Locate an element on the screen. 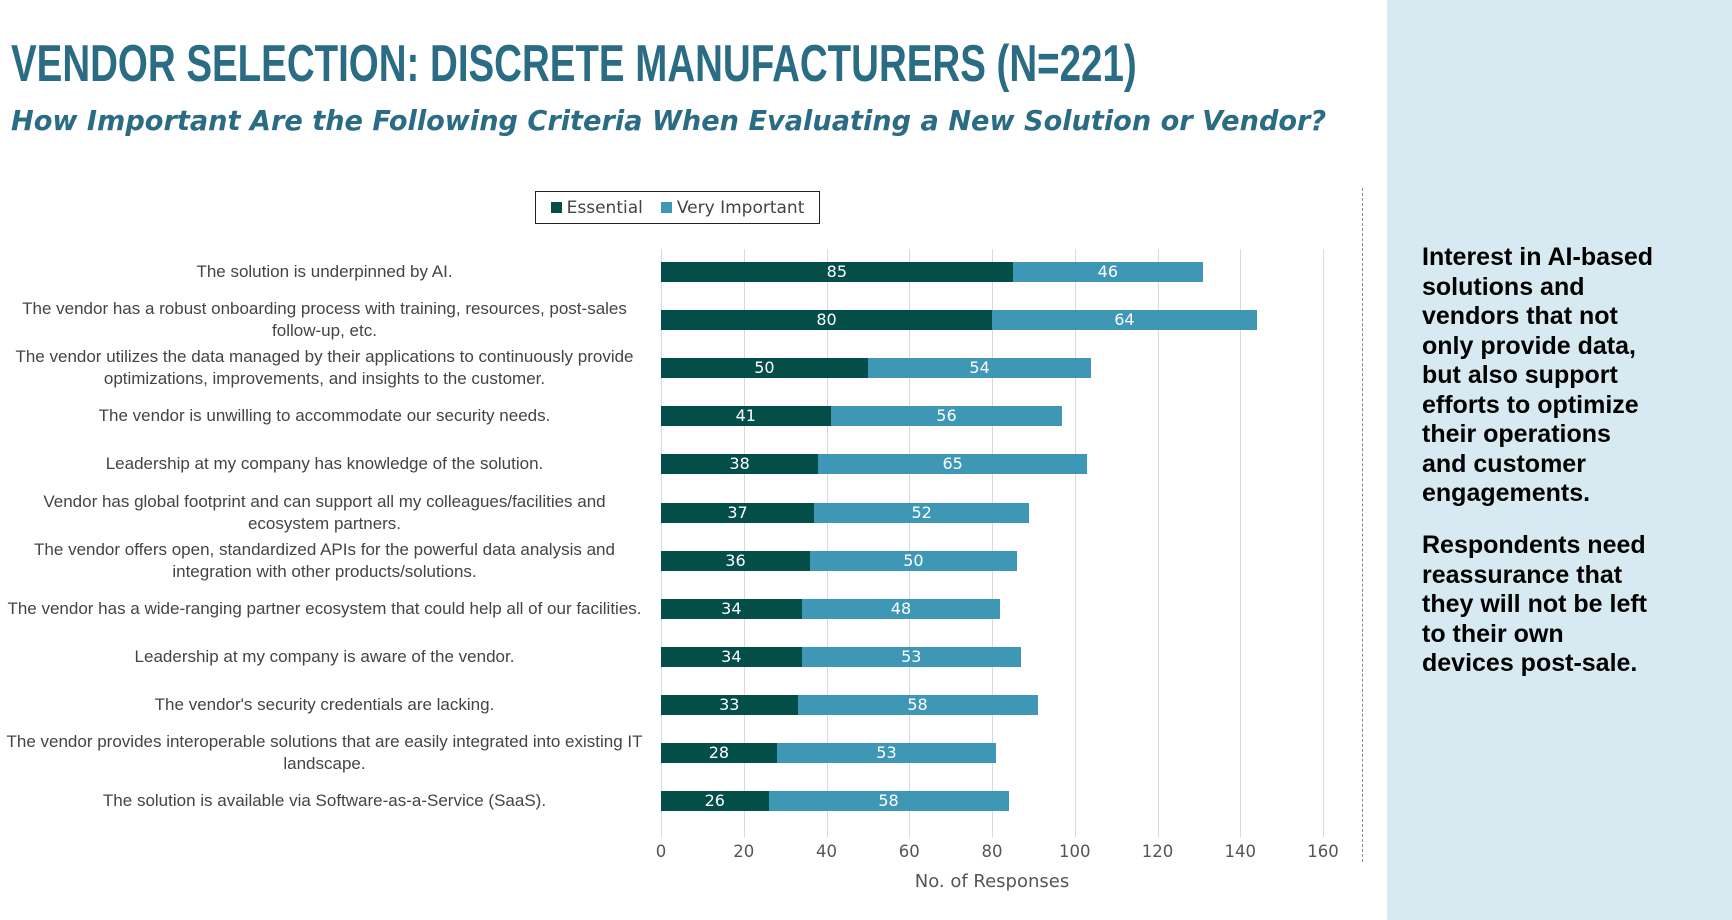  data-label: 41 is located at coordinates (745, 416).